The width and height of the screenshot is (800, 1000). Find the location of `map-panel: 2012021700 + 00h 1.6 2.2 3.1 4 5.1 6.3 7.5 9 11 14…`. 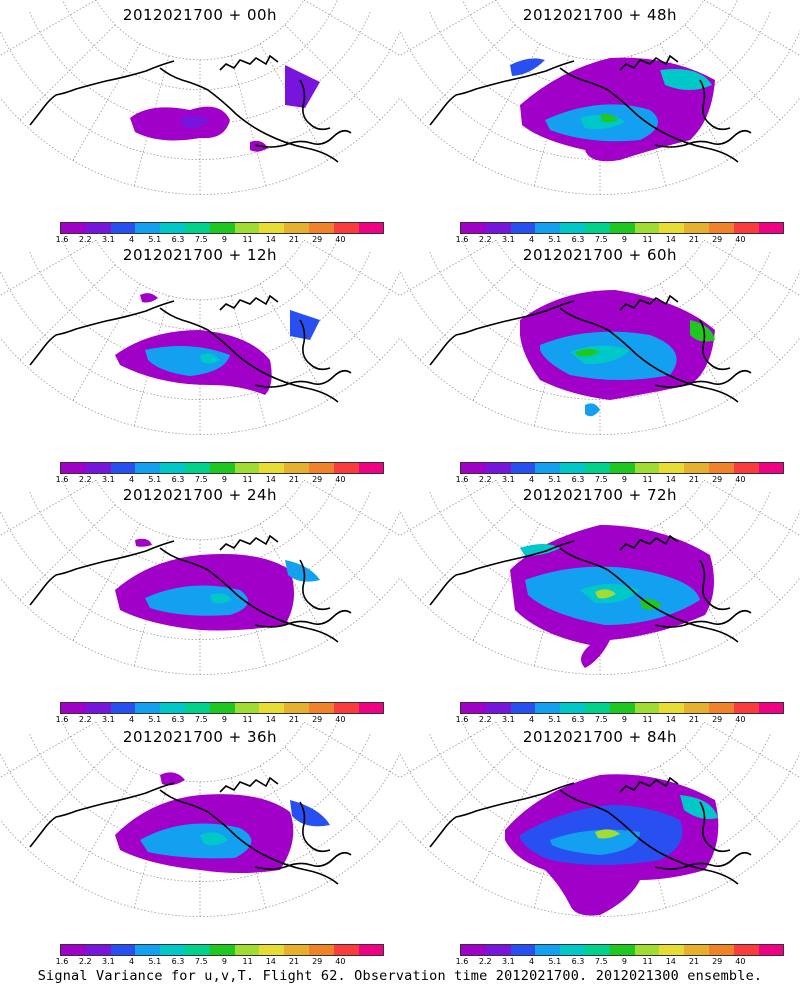

map-panel: 2012021700 + 00h 1.6 2.2 3.1 4 5.1 6.3 7.5 9 11 14… is located at coordinates (200, 122).